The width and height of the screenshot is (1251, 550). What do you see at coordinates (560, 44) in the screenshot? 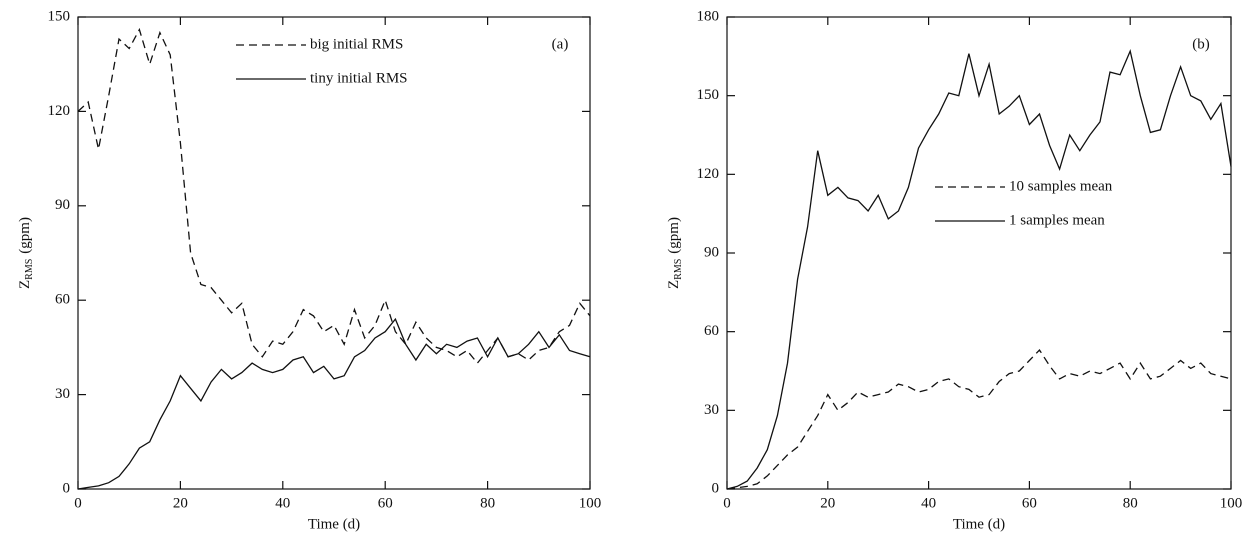
I see `panel-label: (a)` at bounding box center [560, 44].